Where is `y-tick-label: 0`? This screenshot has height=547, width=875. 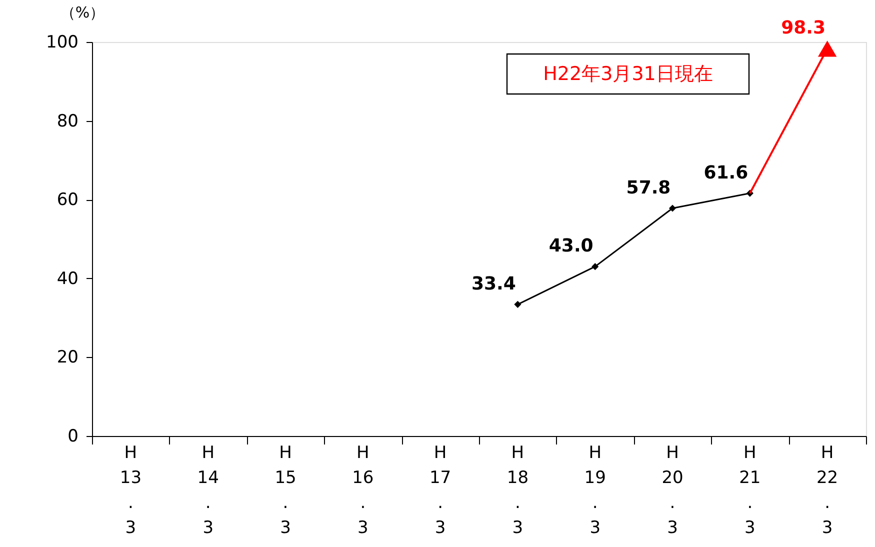 y-tick-label: 0 is located at coordinates (73, 436).